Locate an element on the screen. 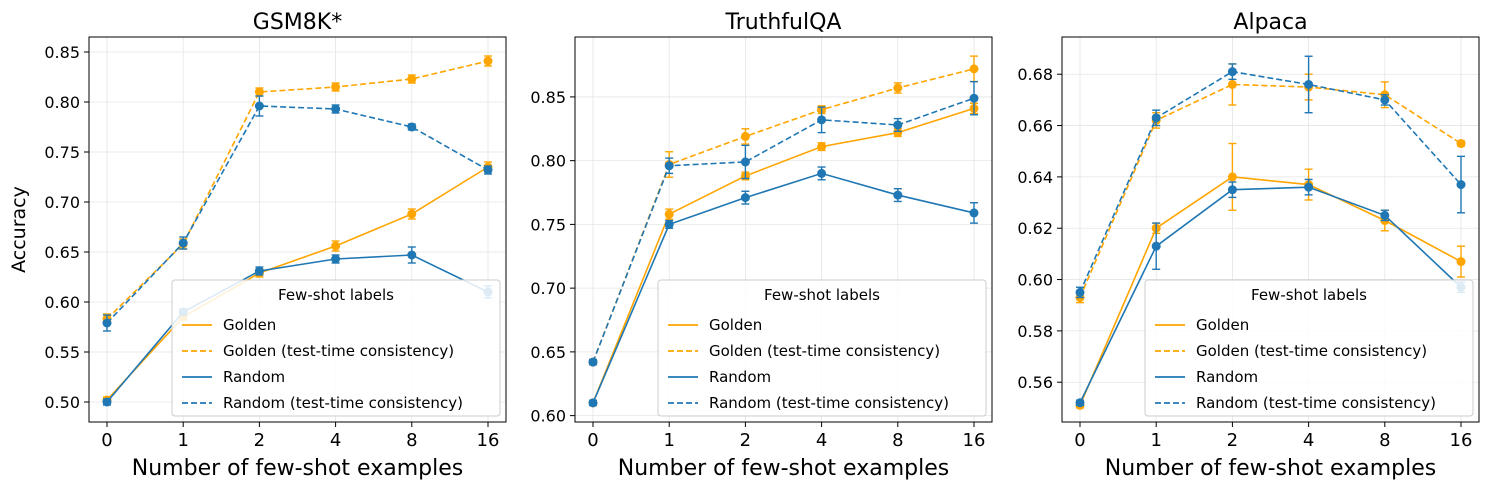 This screenshot has height=490, width=1489. legend-label: Golden is located at coordinates (1222, 325).